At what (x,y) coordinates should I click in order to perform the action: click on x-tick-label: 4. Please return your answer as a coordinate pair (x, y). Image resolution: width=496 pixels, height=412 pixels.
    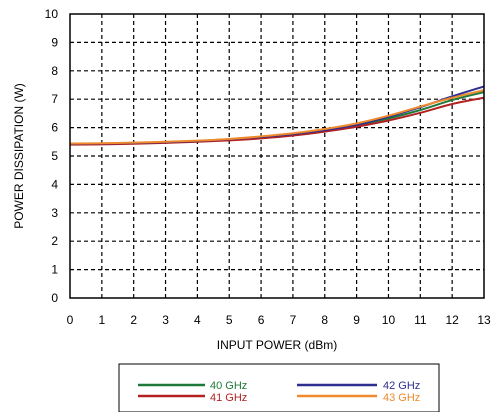
    Looking at the image, I should click on (197, 320).